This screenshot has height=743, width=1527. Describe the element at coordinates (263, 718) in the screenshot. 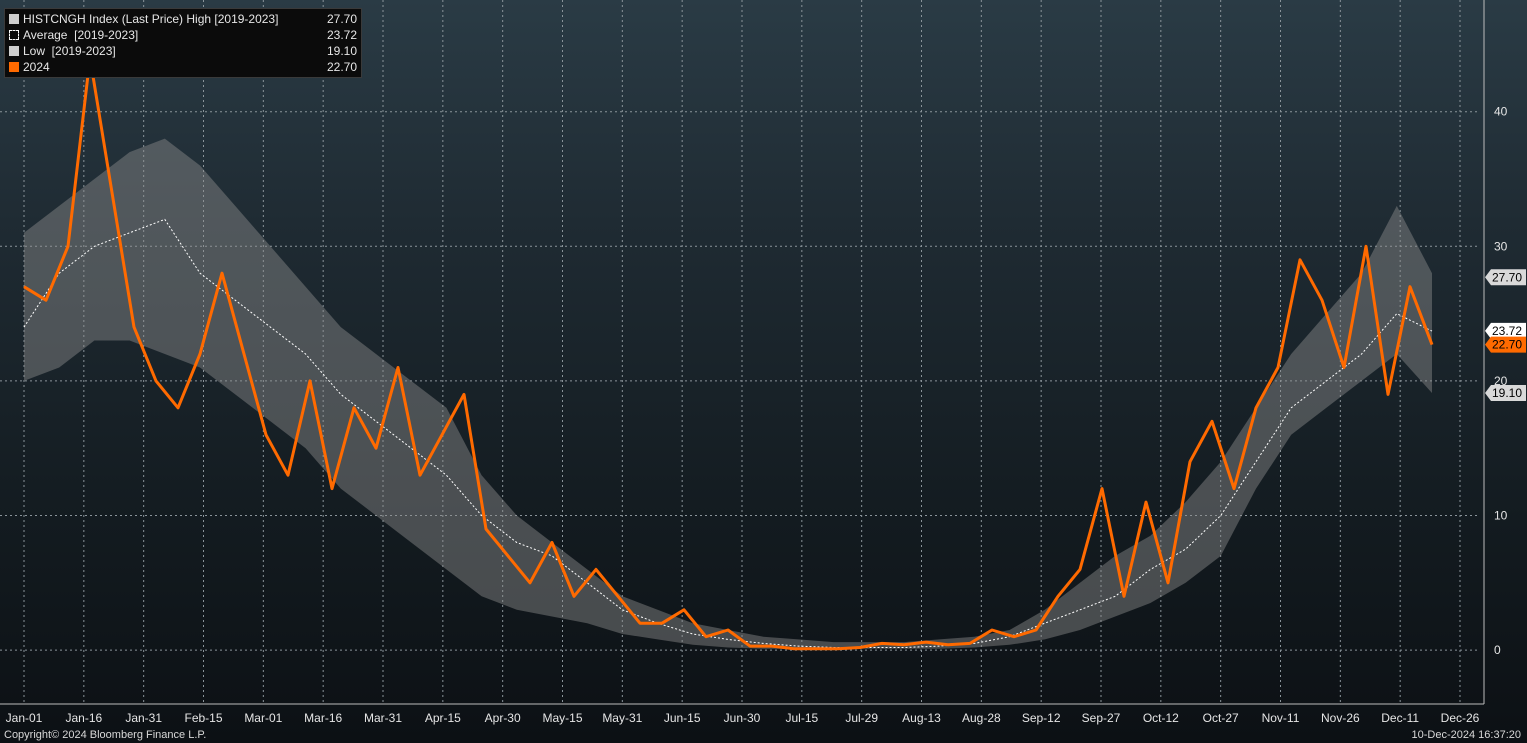

I see `x-tick-label: Mar-01` at that location.